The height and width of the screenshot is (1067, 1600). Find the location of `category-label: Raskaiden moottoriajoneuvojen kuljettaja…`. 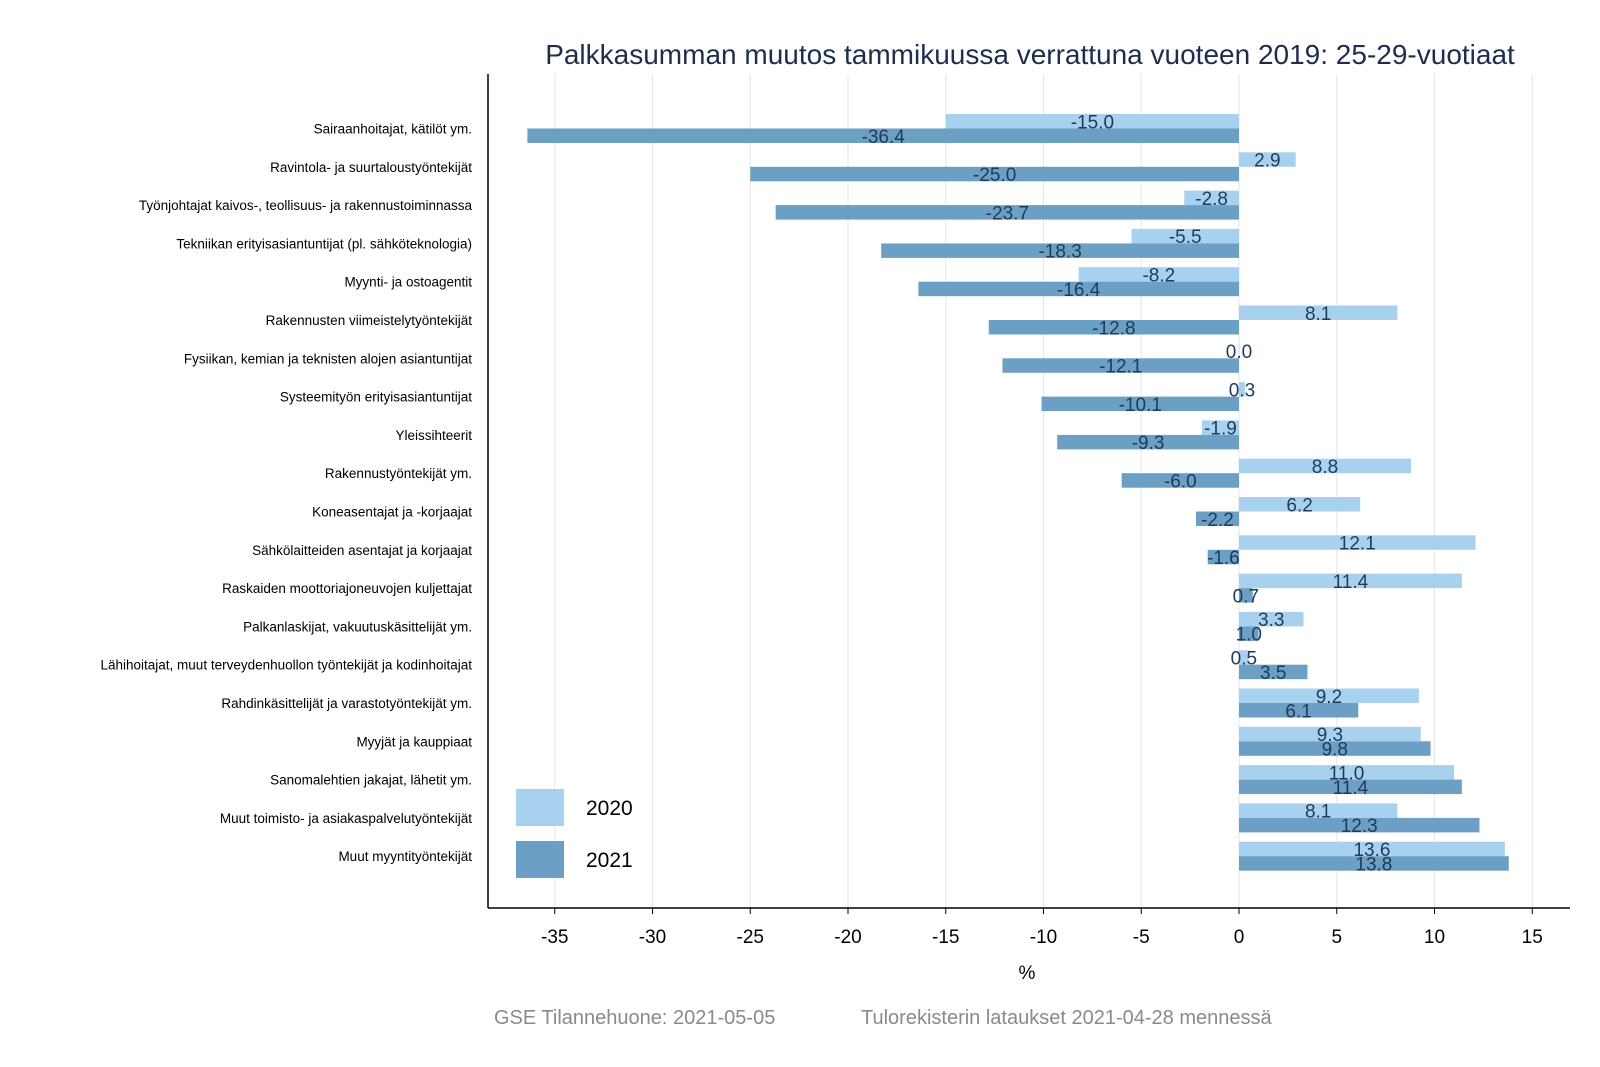

category-label: Raskaiden moottoriajoneuvojen kuljettaja… is located at coordinates (347, 588).